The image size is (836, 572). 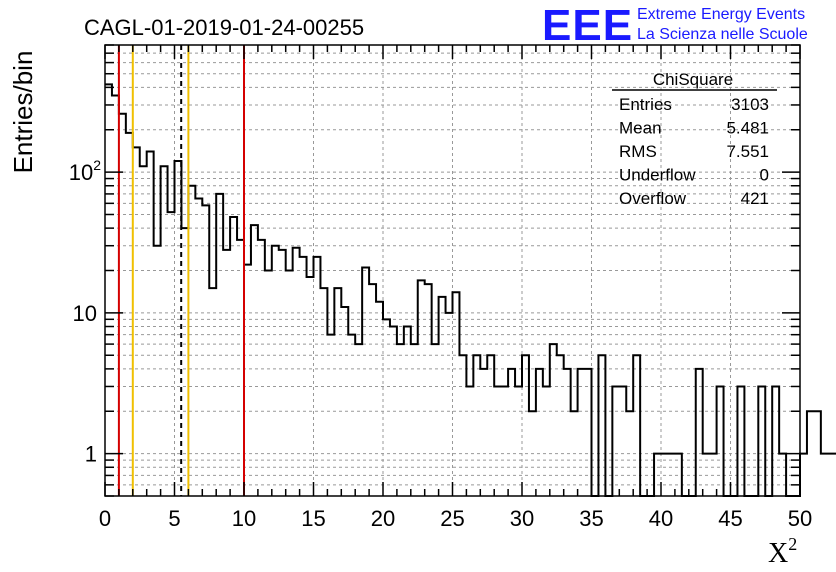 I want to click on x-tick-label: 25, so click(x=452, y=518).